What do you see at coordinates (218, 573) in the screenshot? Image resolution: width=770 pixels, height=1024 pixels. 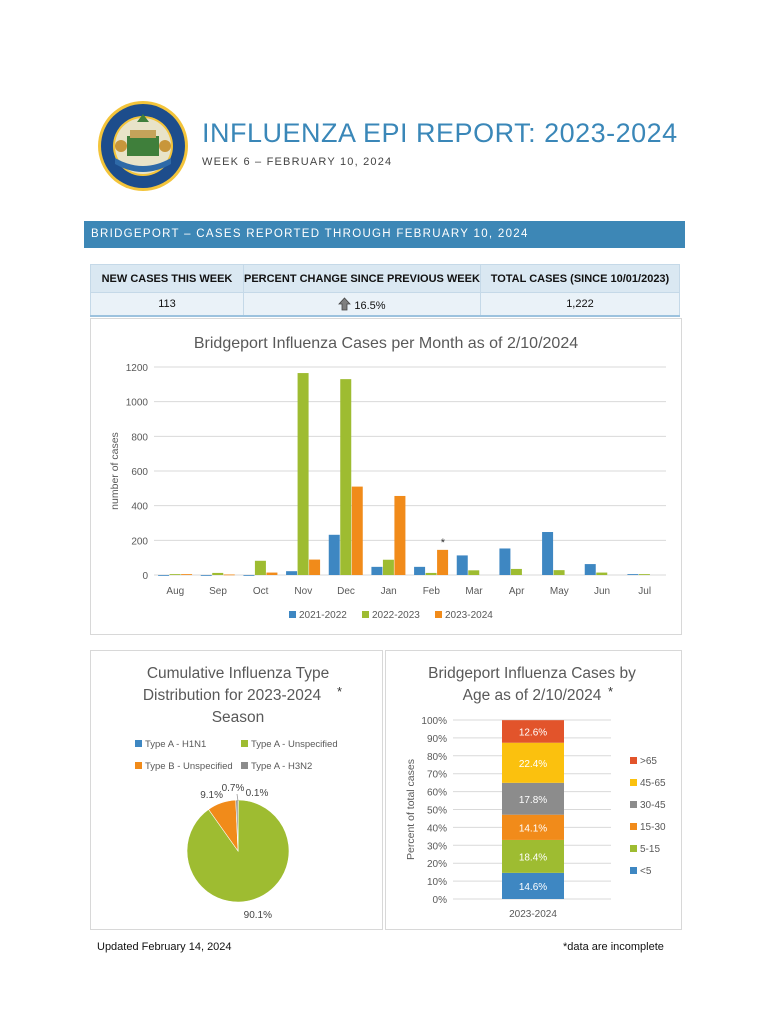 I see `bar-2022-2023-Sep` at bounding box center [218, 573].